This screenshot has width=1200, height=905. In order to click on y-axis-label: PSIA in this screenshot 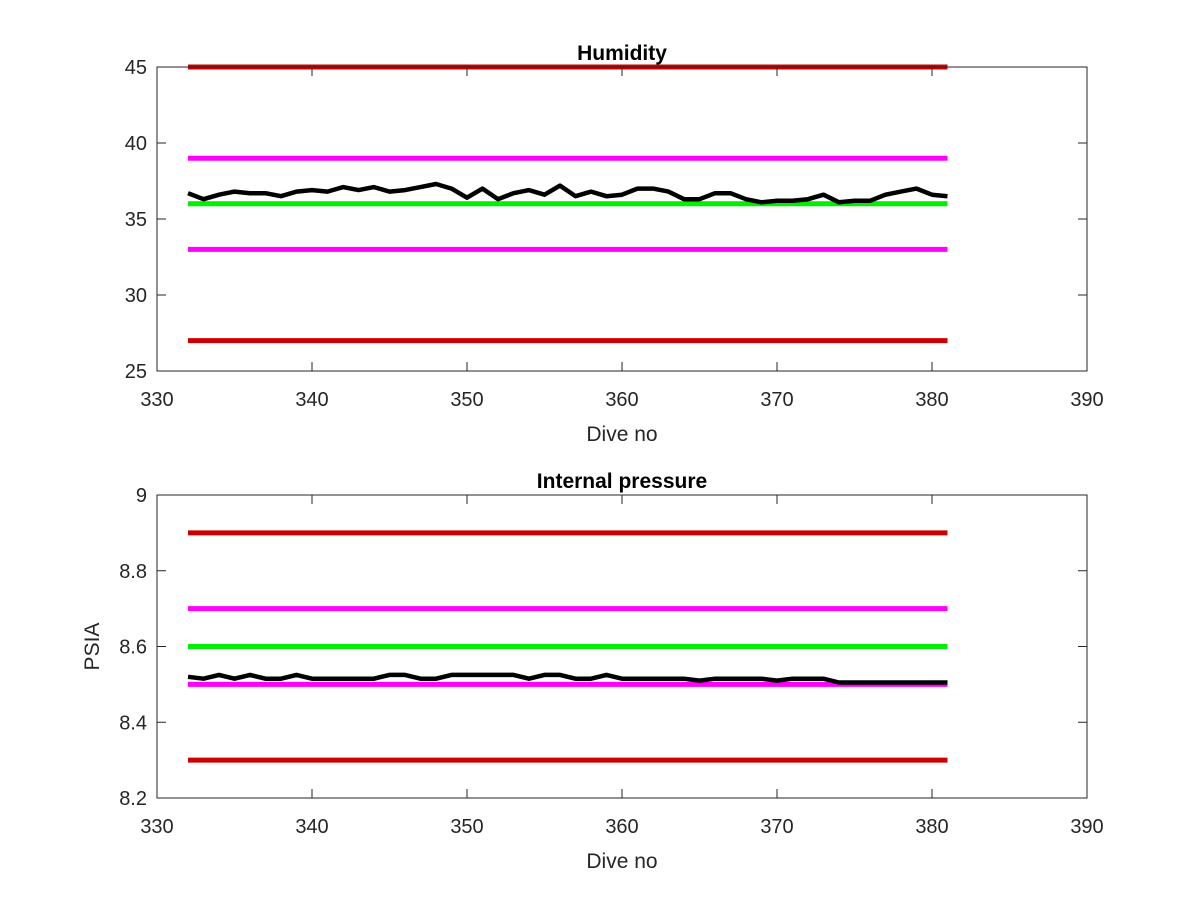, I will do `click(92, 647)`.